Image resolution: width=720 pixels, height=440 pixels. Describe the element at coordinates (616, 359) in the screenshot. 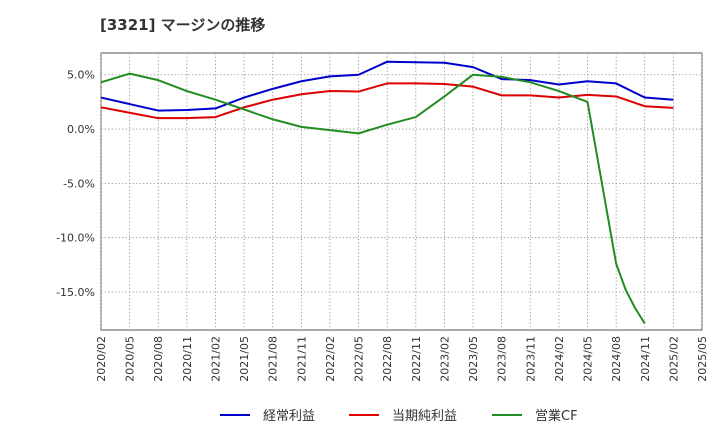

I see `x-tick-label: 2024/08` at that location.